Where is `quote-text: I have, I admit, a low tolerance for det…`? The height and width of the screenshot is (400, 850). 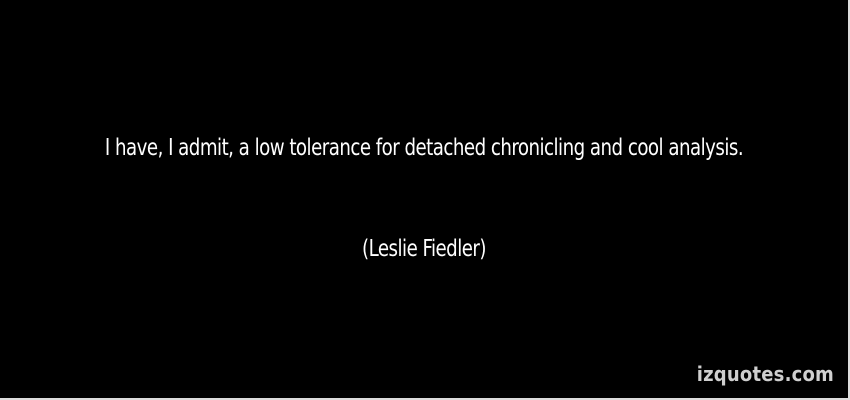 quote-text: I have, I admit, a low tolerance for det… is located at coordinates (424, 148).